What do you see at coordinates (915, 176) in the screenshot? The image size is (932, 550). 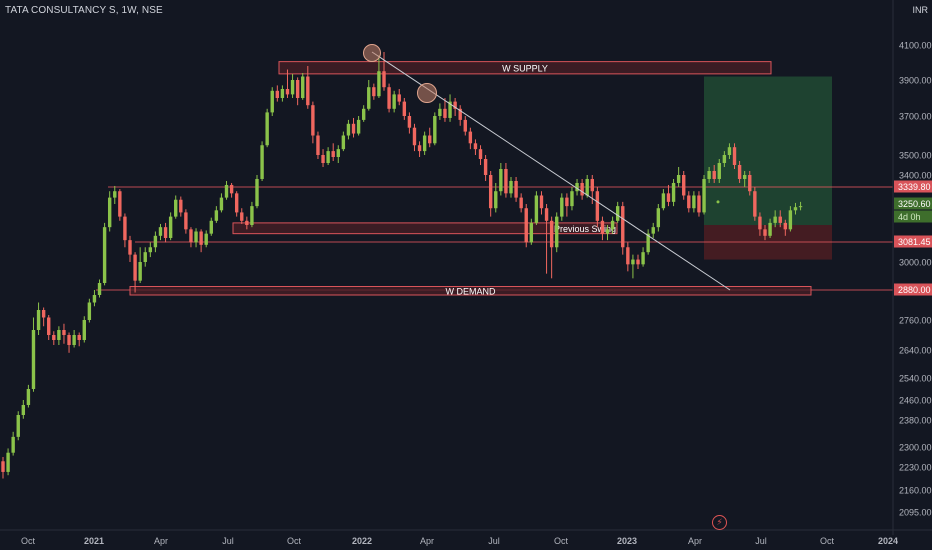 I see `y-tick-label: 3400.00` at bounding box center [915, 176].